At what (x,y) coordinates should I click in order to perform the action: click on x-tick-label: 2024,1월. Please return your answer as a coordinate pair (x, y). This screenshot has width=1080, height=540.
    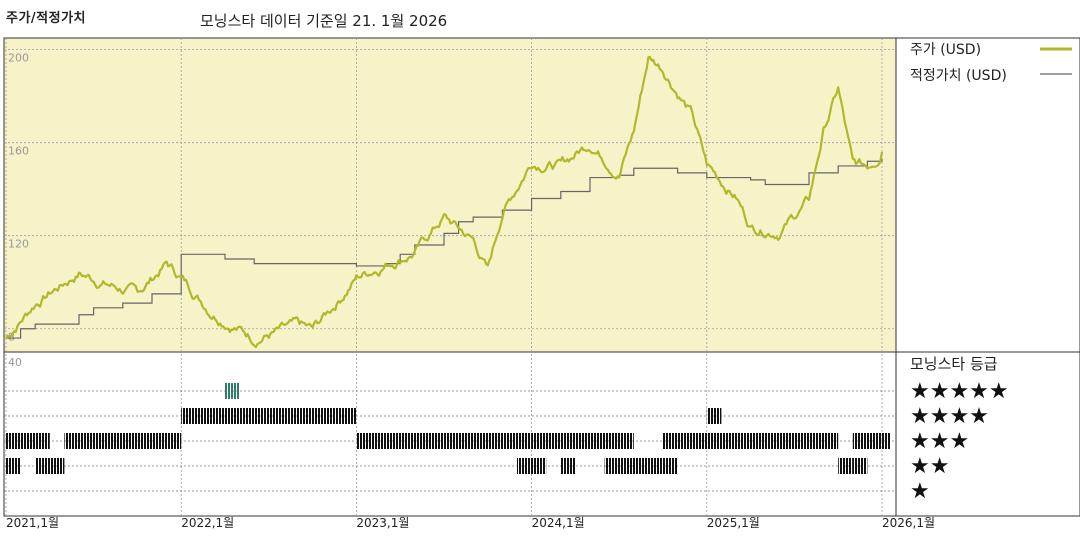
    Looking at the image, I should click on (558, 523).